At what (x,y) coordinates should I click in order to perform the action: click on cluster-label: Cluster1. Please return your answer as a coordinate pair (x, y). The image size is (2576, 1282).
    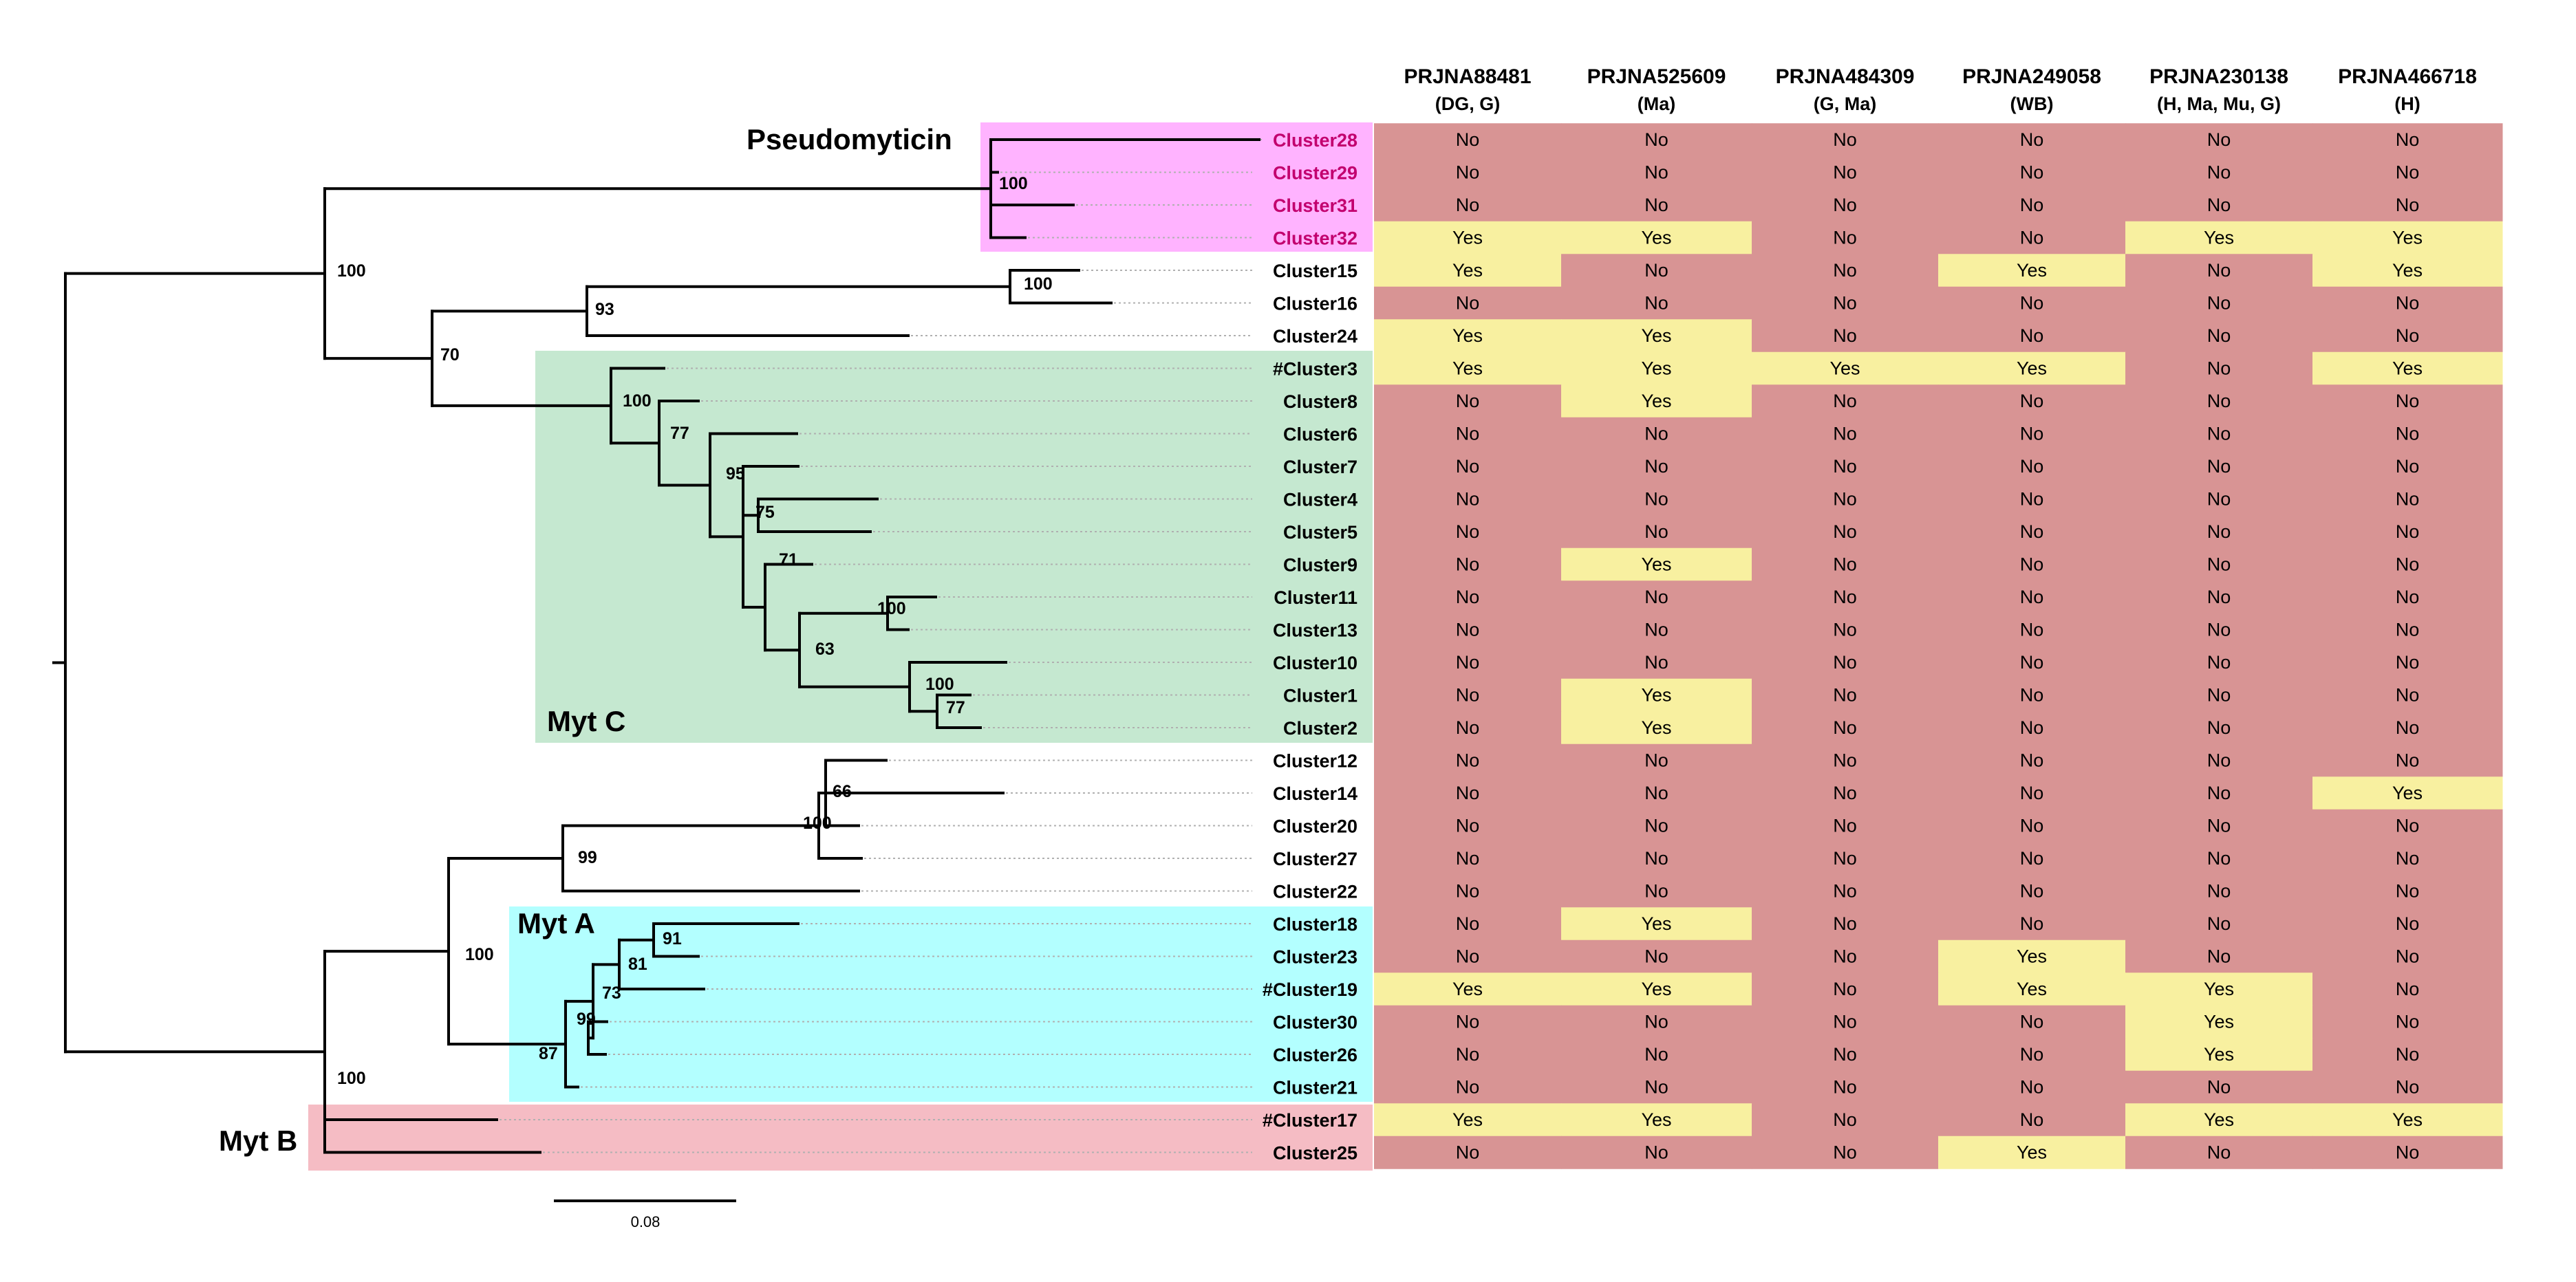
    Looking at the image, I should click on (1320, 696).